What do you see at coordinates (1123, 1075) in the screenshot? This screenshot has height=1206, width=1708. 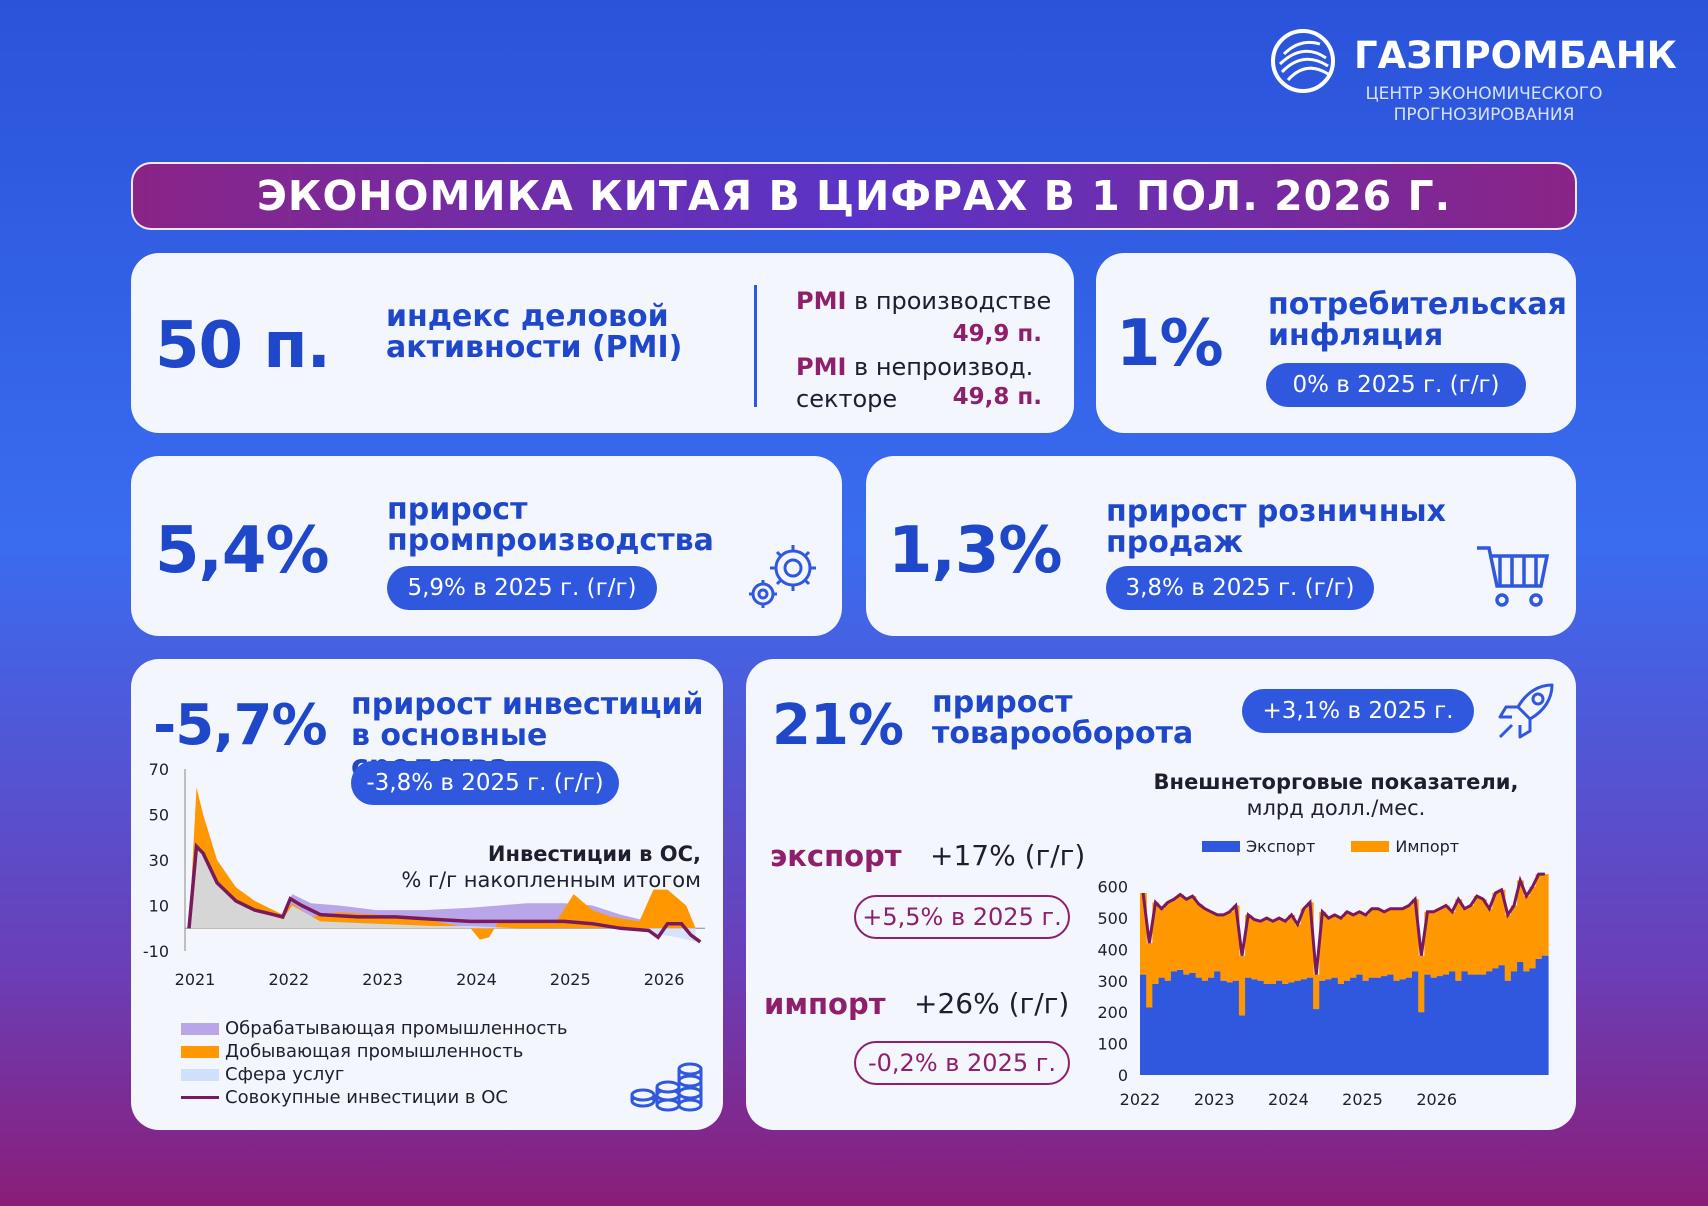 I see `y-tick-label: 0` at bounding box center [1123, 1075].